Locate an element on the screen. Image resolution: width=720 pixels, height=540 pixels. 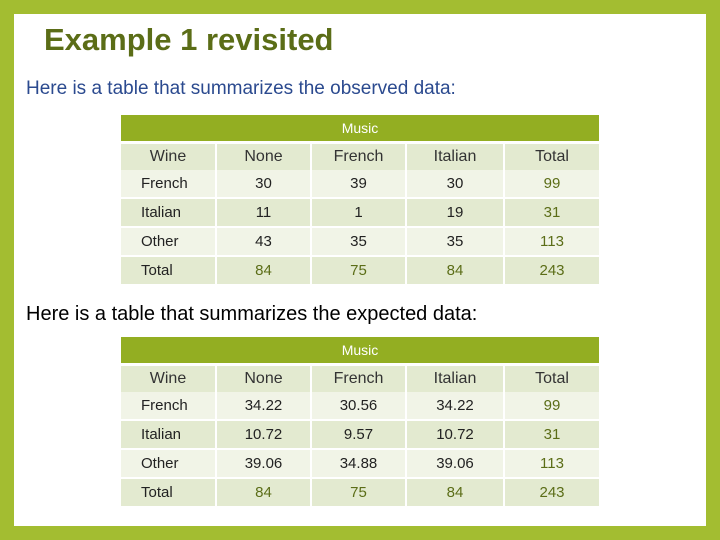
observed-col-none: None is located at coordinates (264, 157).